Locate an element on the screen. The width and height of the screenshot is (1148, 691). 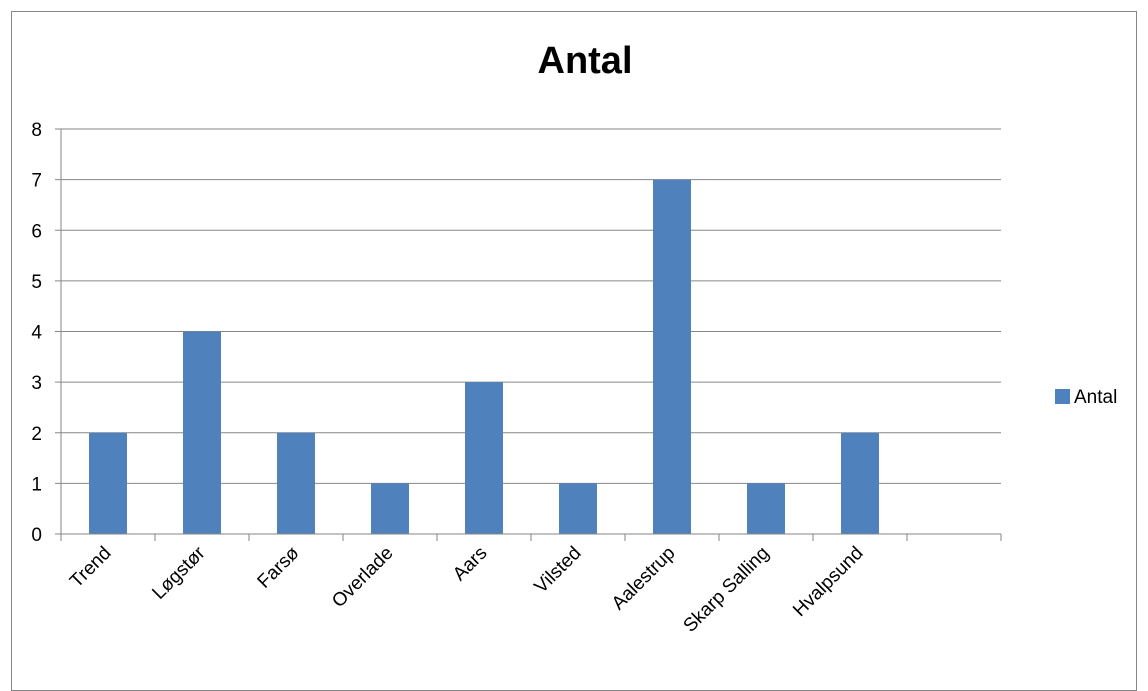
legend-swatch is located at coordinates (1062, 396).